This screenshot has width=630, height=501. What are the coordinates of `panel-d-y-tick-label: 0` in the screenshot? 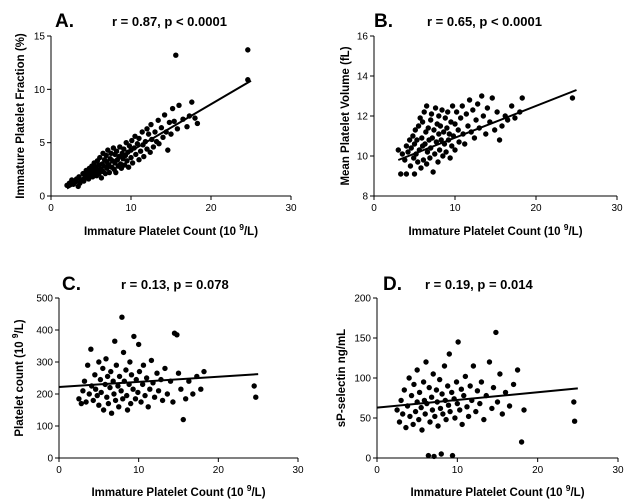 It's located at (368, 459).